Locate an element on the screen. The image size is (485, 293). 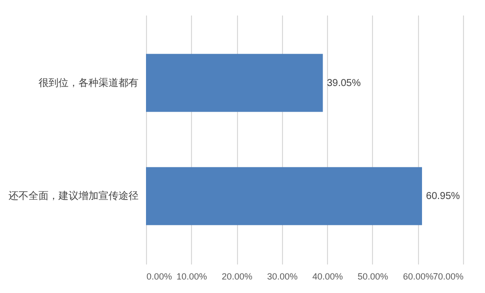
x-tick-label: 20.00% is located at coordinates (237, 277).